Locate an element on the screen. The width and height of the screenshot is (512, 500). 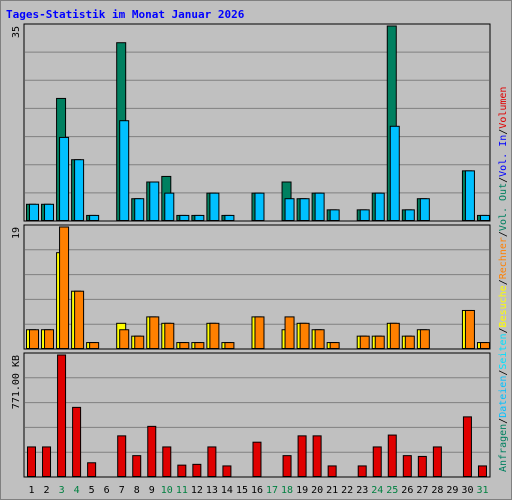
x-tick-label-day-3: 3 is located at coordinates (62, 490).